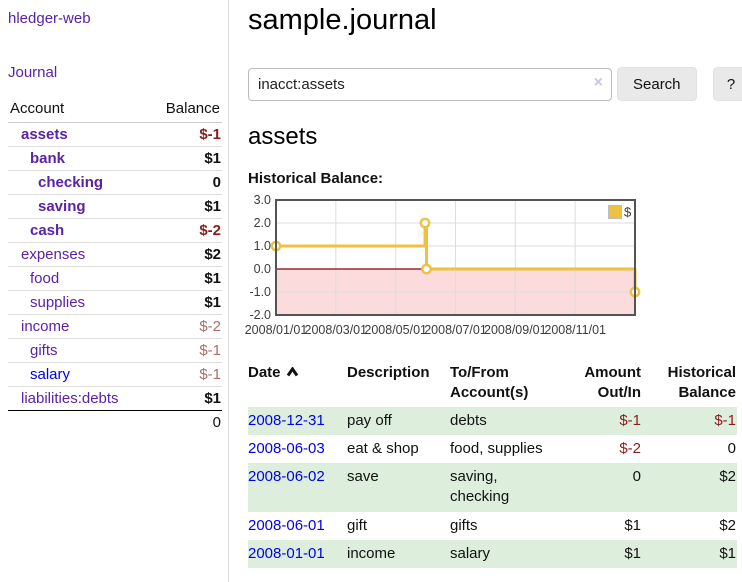 The width and height of the screenshot is (742, 582). I want to click on account-row: cash $-2, so click(115, 230).